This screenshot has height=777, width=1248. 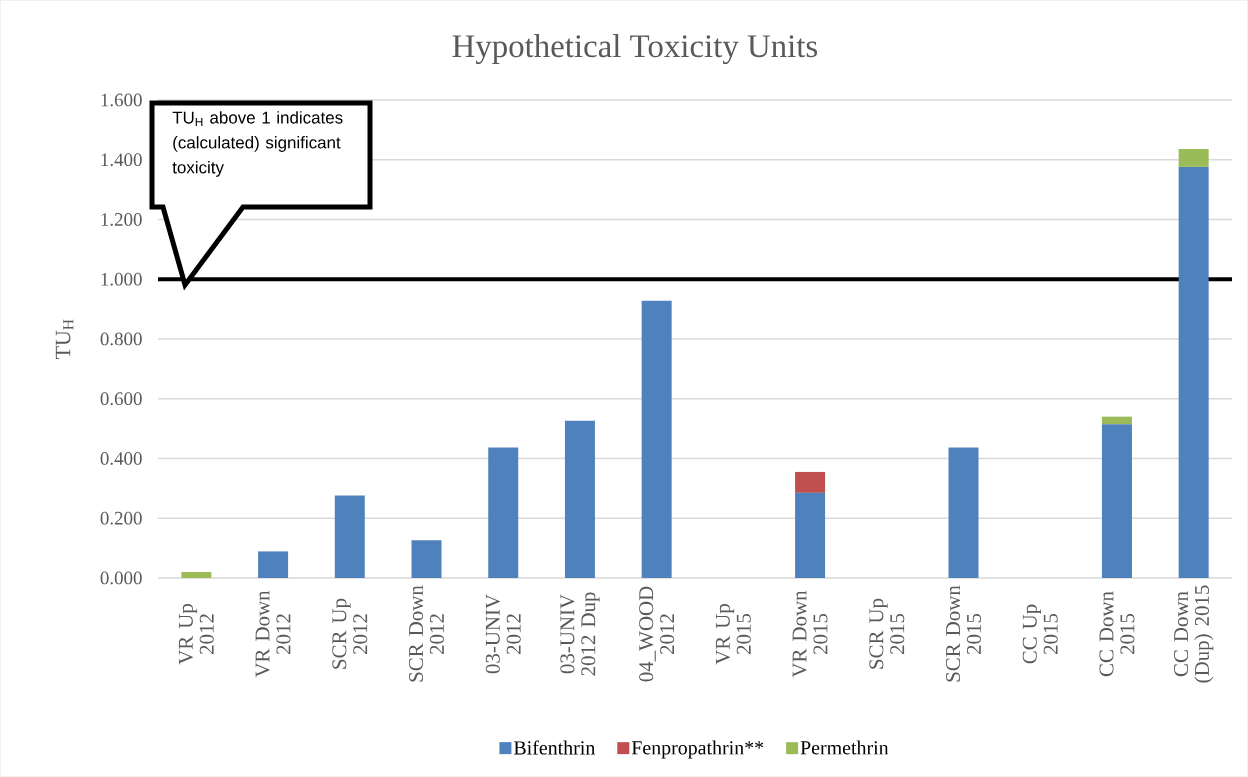 I want to click on y-tick-label: 0.000, so click(x=121, y=578).